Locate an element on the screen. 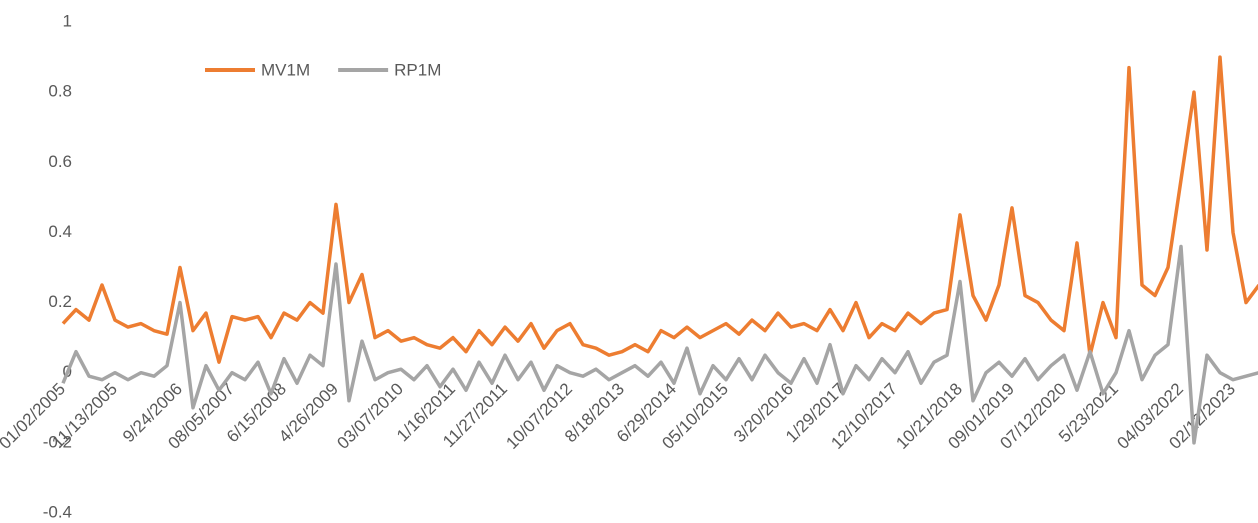 The image size is (1258, 523). x-tick-label: 10/07/2012 is located at coordinates (539, 416).